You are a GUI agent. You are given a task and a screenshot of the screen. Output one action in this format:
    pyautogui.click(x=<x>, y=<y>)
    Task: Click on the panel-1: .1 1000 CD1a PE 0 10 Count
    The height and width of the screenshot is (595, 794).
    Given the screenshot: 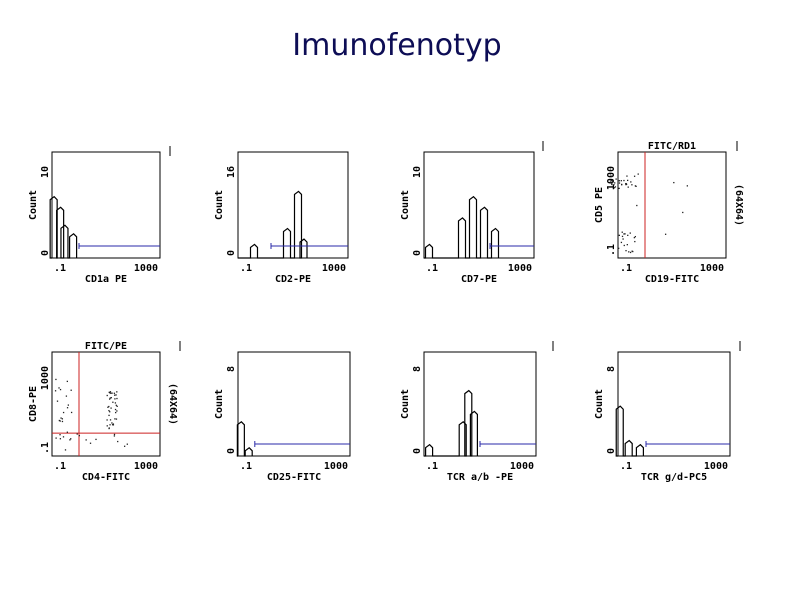 What is the action you would take?
    pyautogui.click(x=99, y=215)
    